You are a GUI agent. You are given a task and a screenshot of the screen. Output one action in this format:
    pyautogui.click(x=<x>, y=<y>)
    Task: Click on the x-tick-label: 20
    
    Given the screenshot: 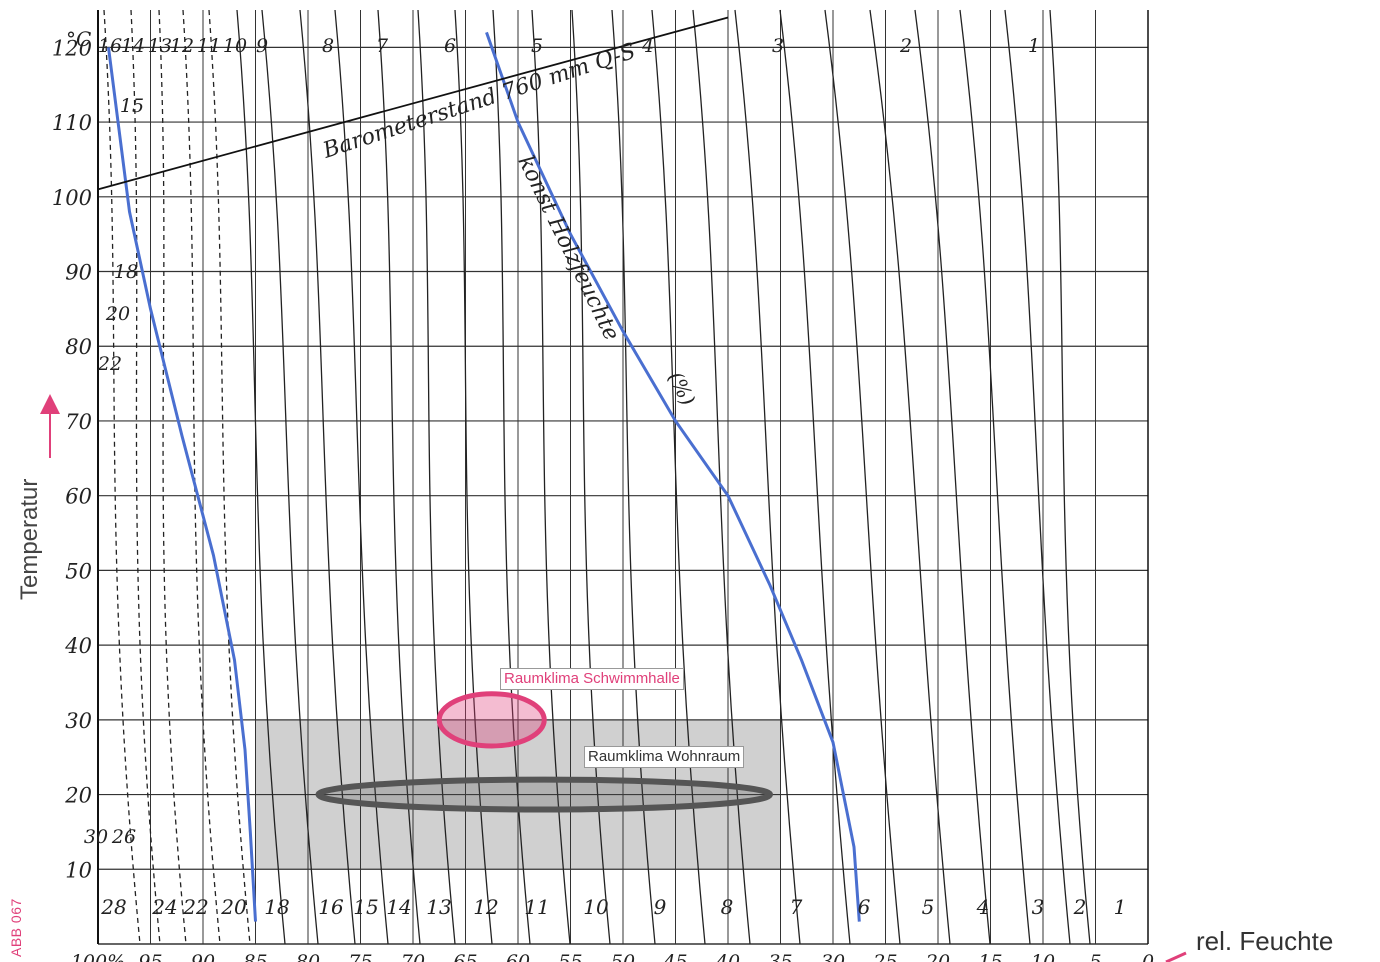 What is the action you would take?
    pyautogui.click(x=937, y=956)
    